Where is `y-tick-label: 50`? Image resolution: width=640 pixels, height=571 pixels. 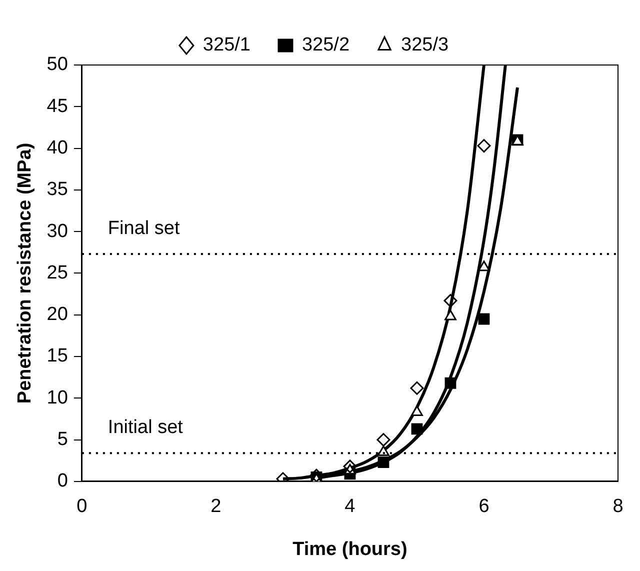
y-tick-label: 50 is located at coordinates (57, 65).